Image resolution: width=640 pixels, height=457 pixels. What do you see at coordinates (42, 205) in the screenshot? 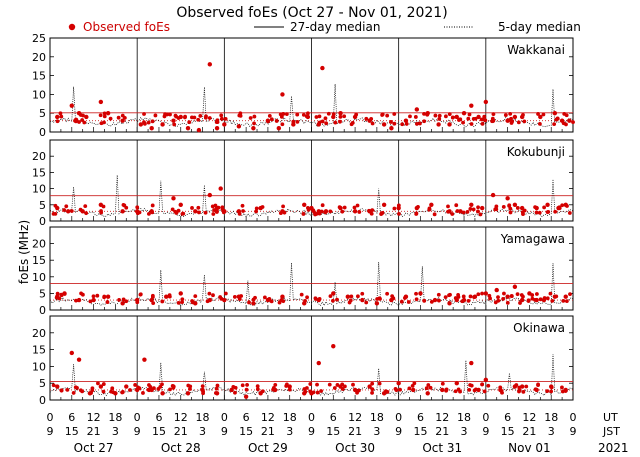
I see `y-tick-label: 5` at bounding box center [42, 205].